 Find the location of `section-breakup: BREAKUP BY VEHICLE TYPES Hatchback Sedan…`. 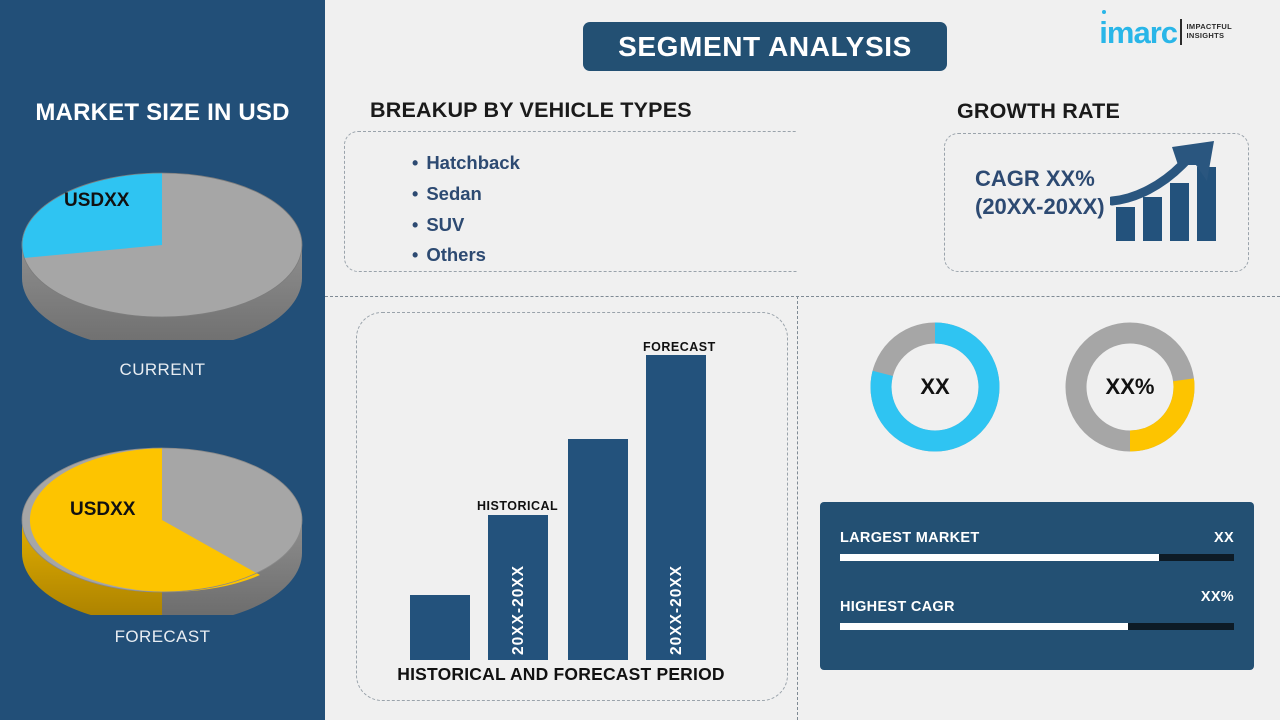

section-breakup: BREAKUP BY VEHICLE TYPES Hatchback Sedan… is located at coordinates (625, 194).